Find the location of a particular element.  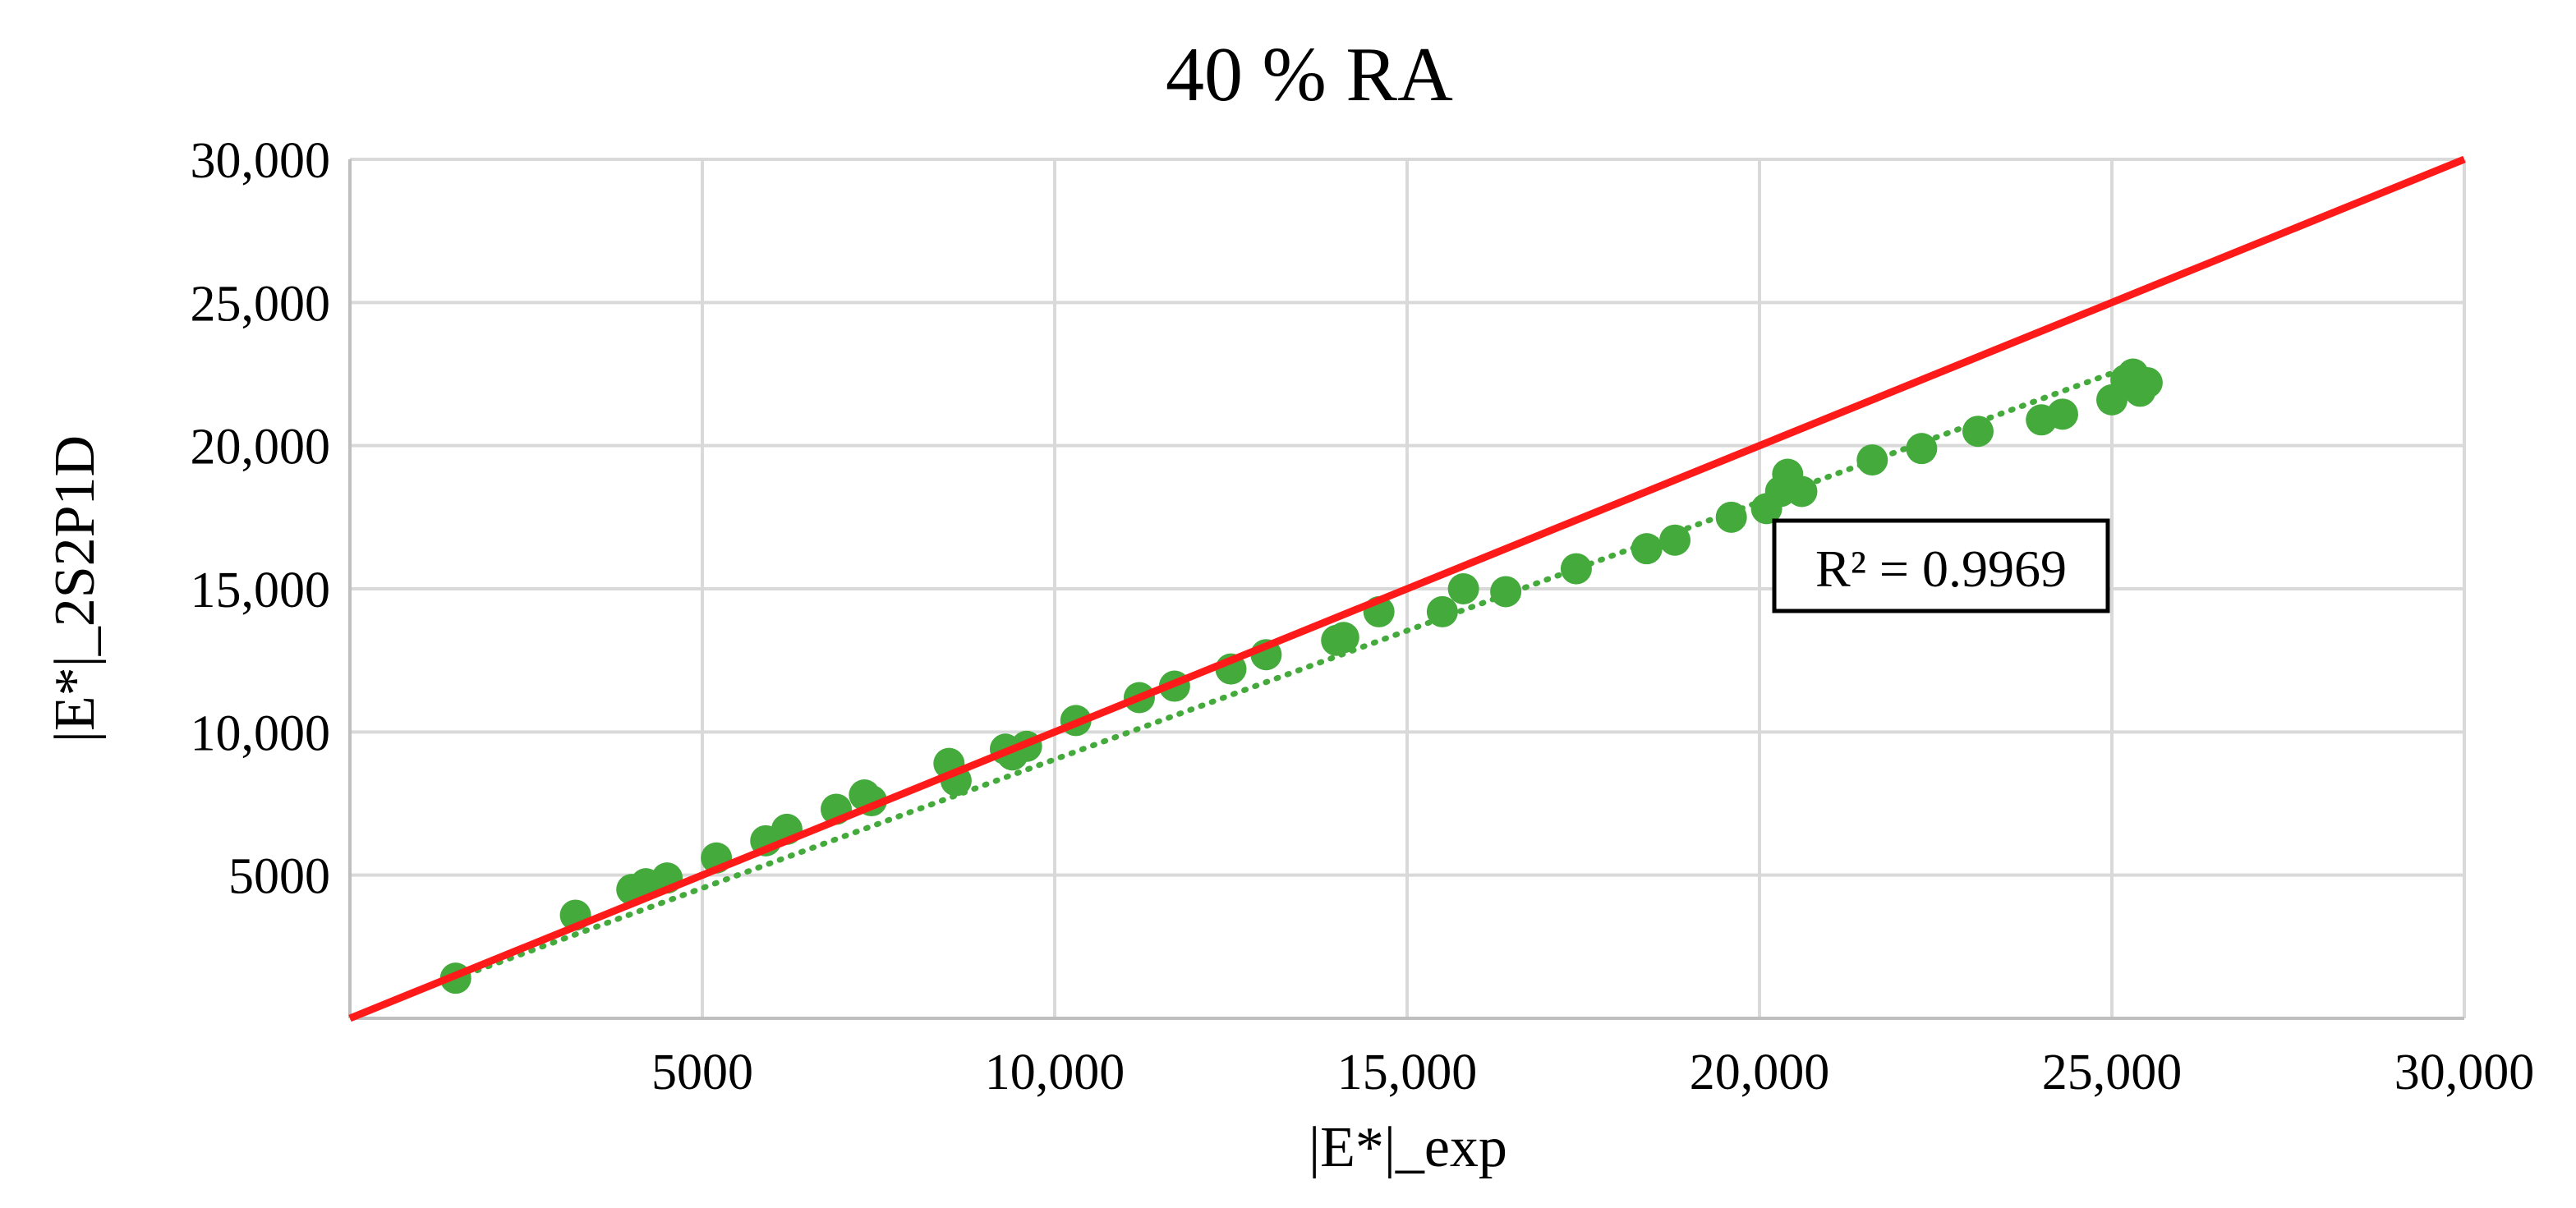

x-tick-label: 20,000 is located at coordinates (1760, 1072).